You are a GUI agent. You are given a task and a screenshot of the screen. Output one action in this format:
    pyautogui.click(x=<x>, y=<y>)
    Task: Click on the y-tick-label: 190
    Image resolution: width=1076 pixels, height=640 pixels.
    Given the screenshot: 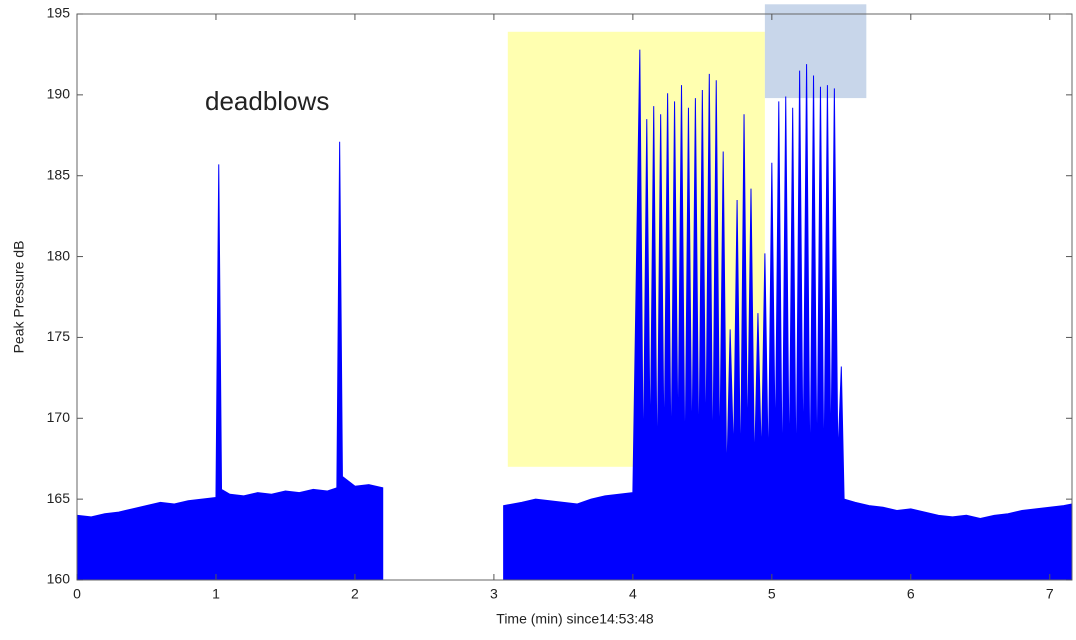 What is the action you would take?
    pyautogui.click(x=59, y=94)
    